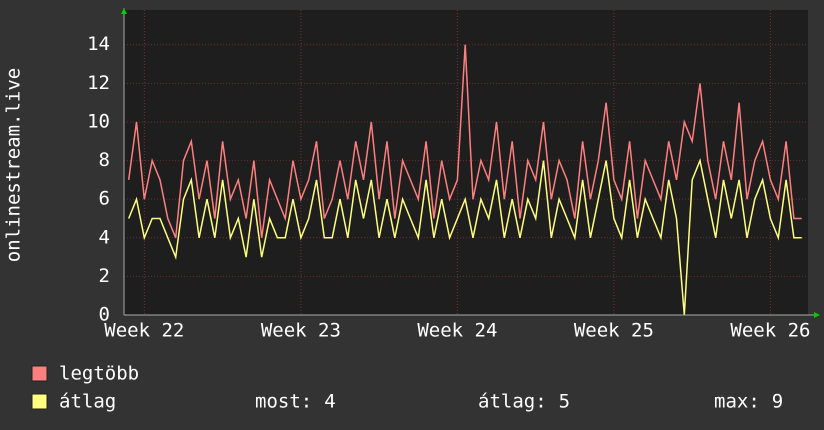 The height and width of the screenshot is (430, 824). I want to click on stat-value: 4, so click(329, 402).